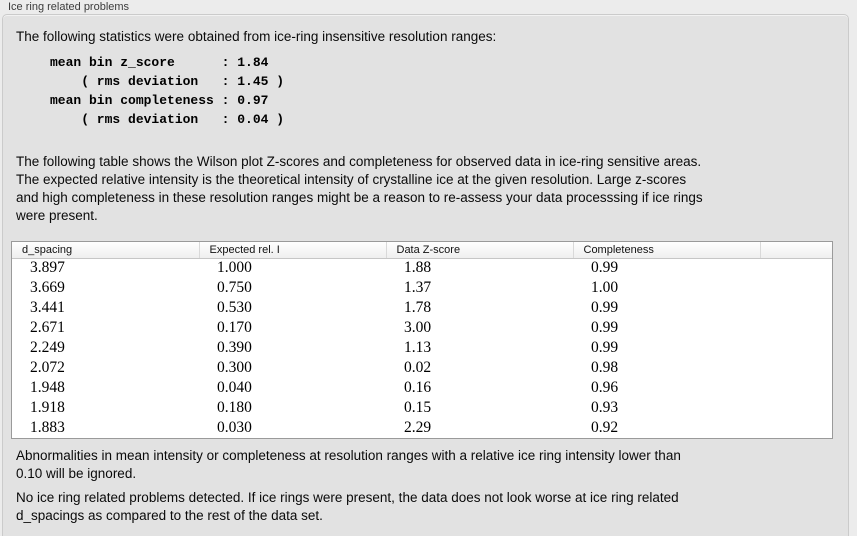  What do you see at coordinates (667, 250) in the screenshot?
I see `column-header-completeness: Completeness` at bounding box center [667, 250].